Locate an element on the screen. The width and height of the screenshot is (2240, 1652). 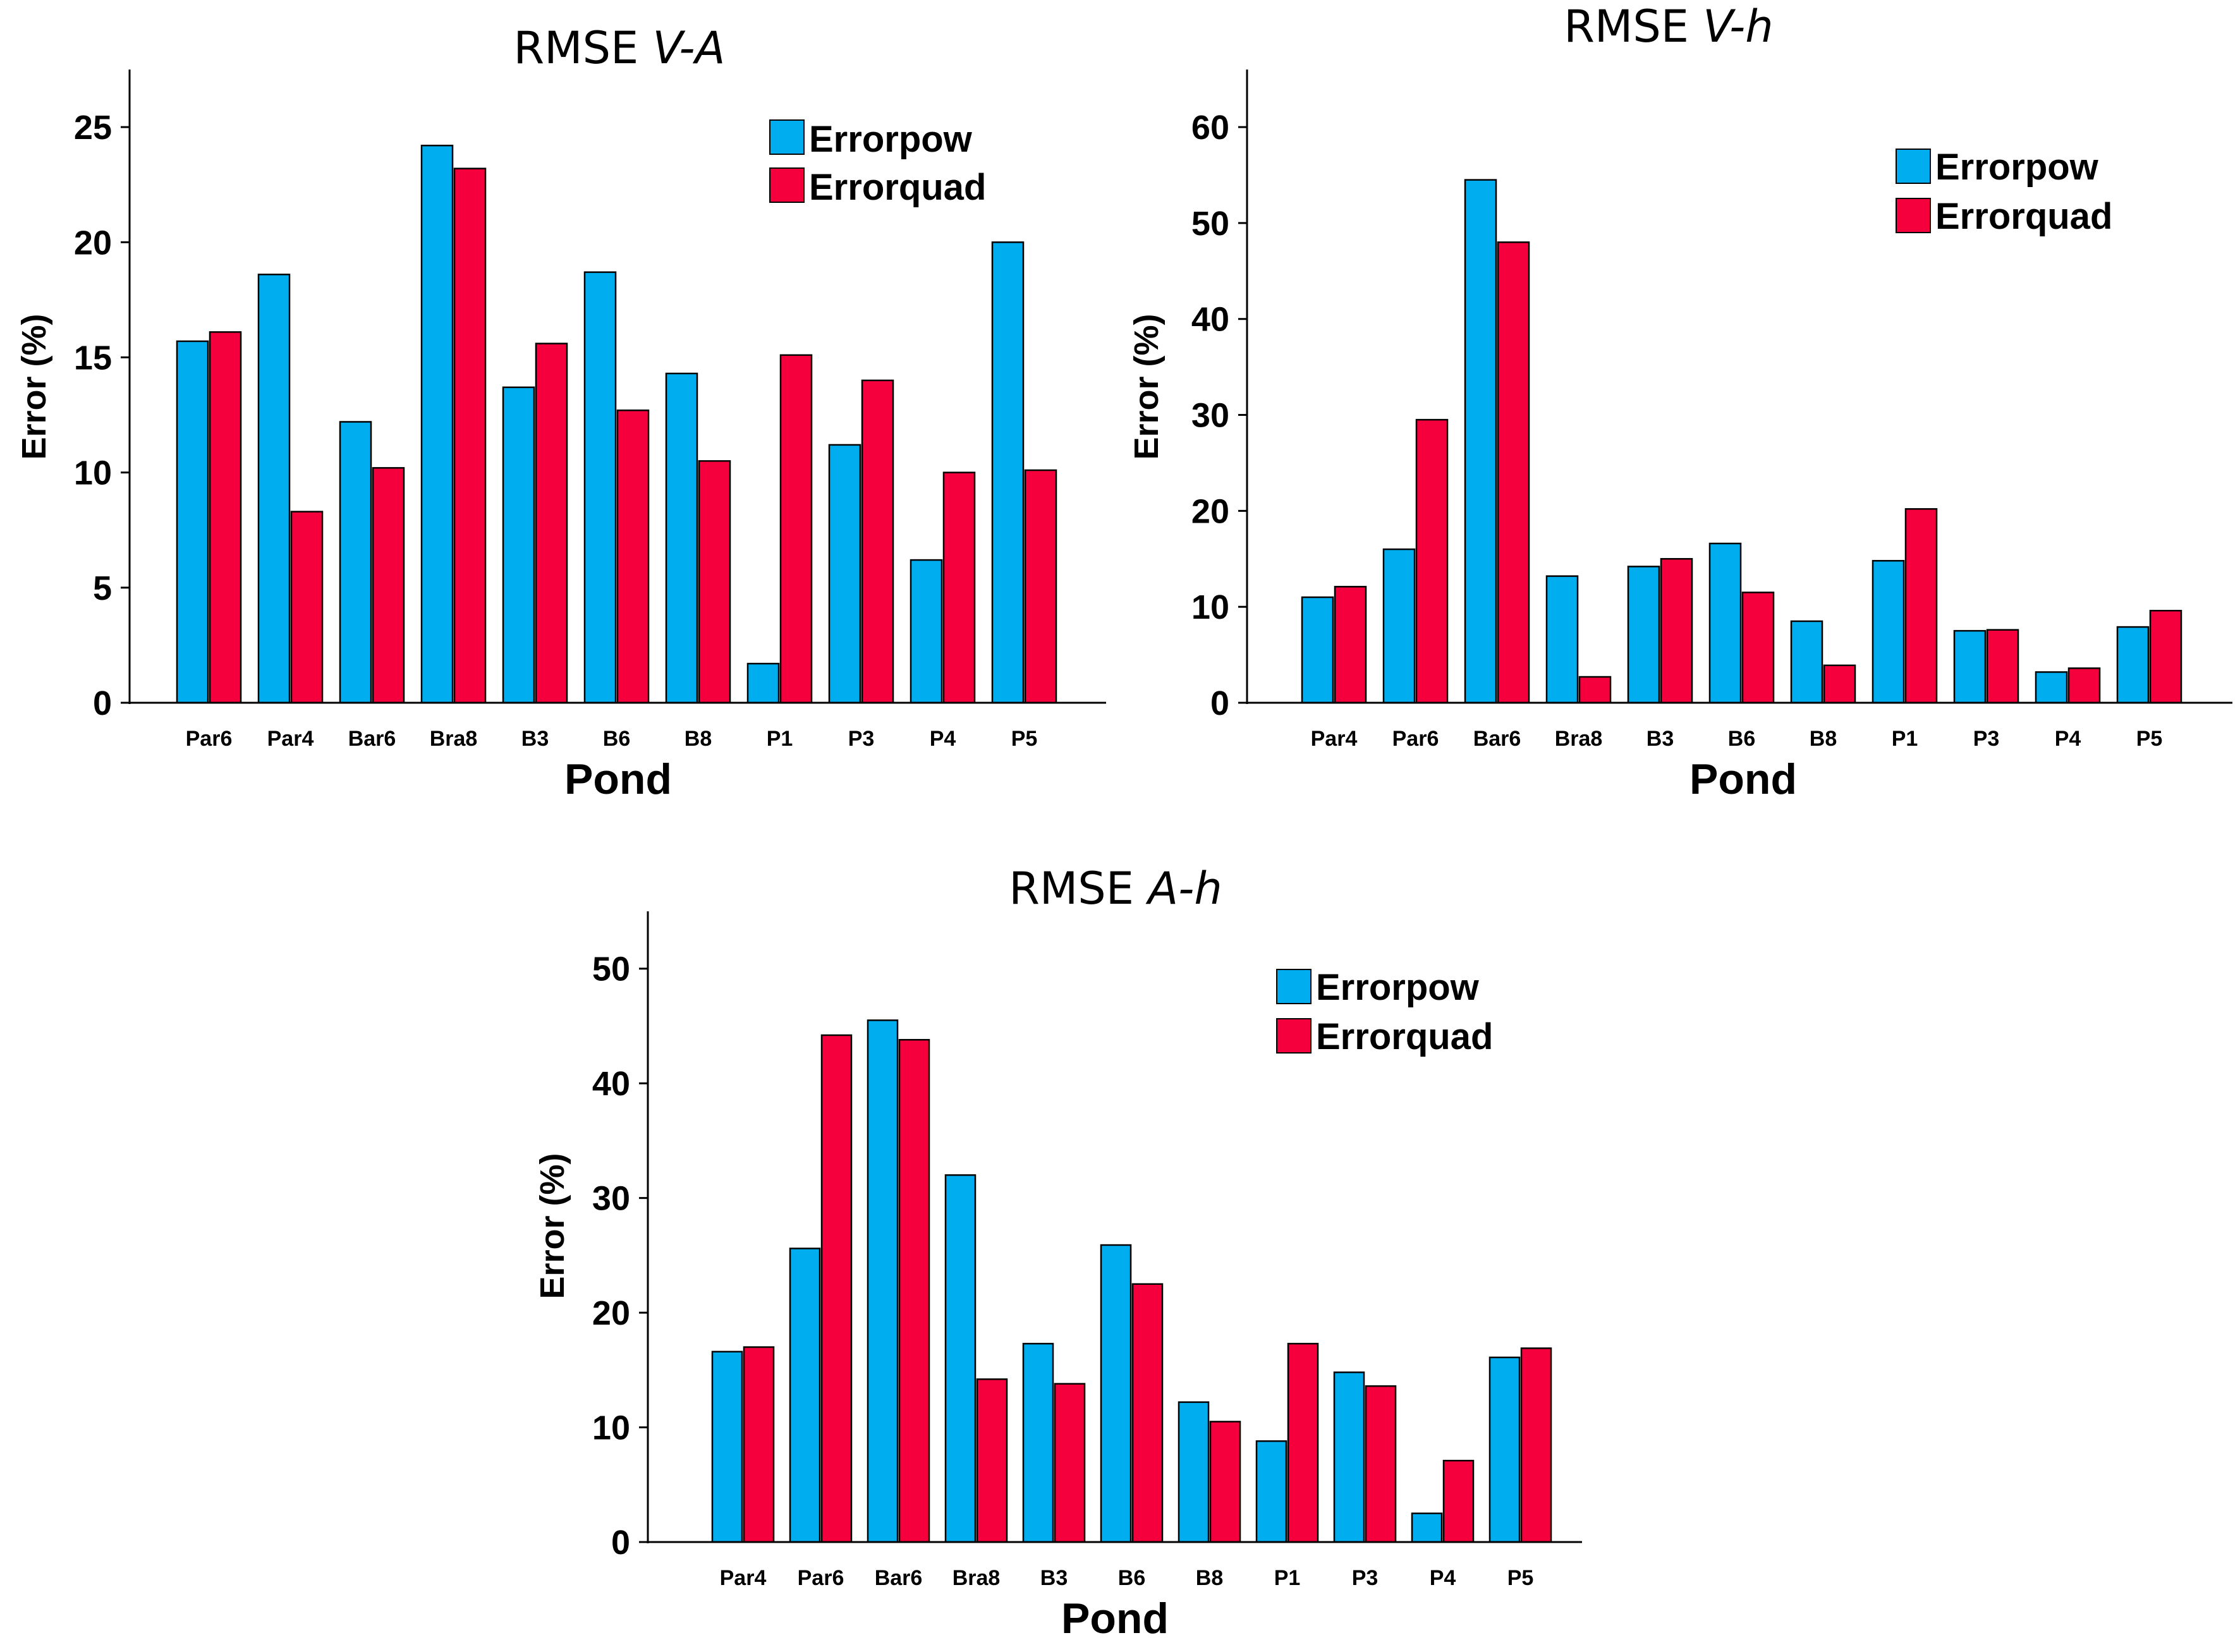
x-tick-label: P3 is located at coordinates (1986, 739).